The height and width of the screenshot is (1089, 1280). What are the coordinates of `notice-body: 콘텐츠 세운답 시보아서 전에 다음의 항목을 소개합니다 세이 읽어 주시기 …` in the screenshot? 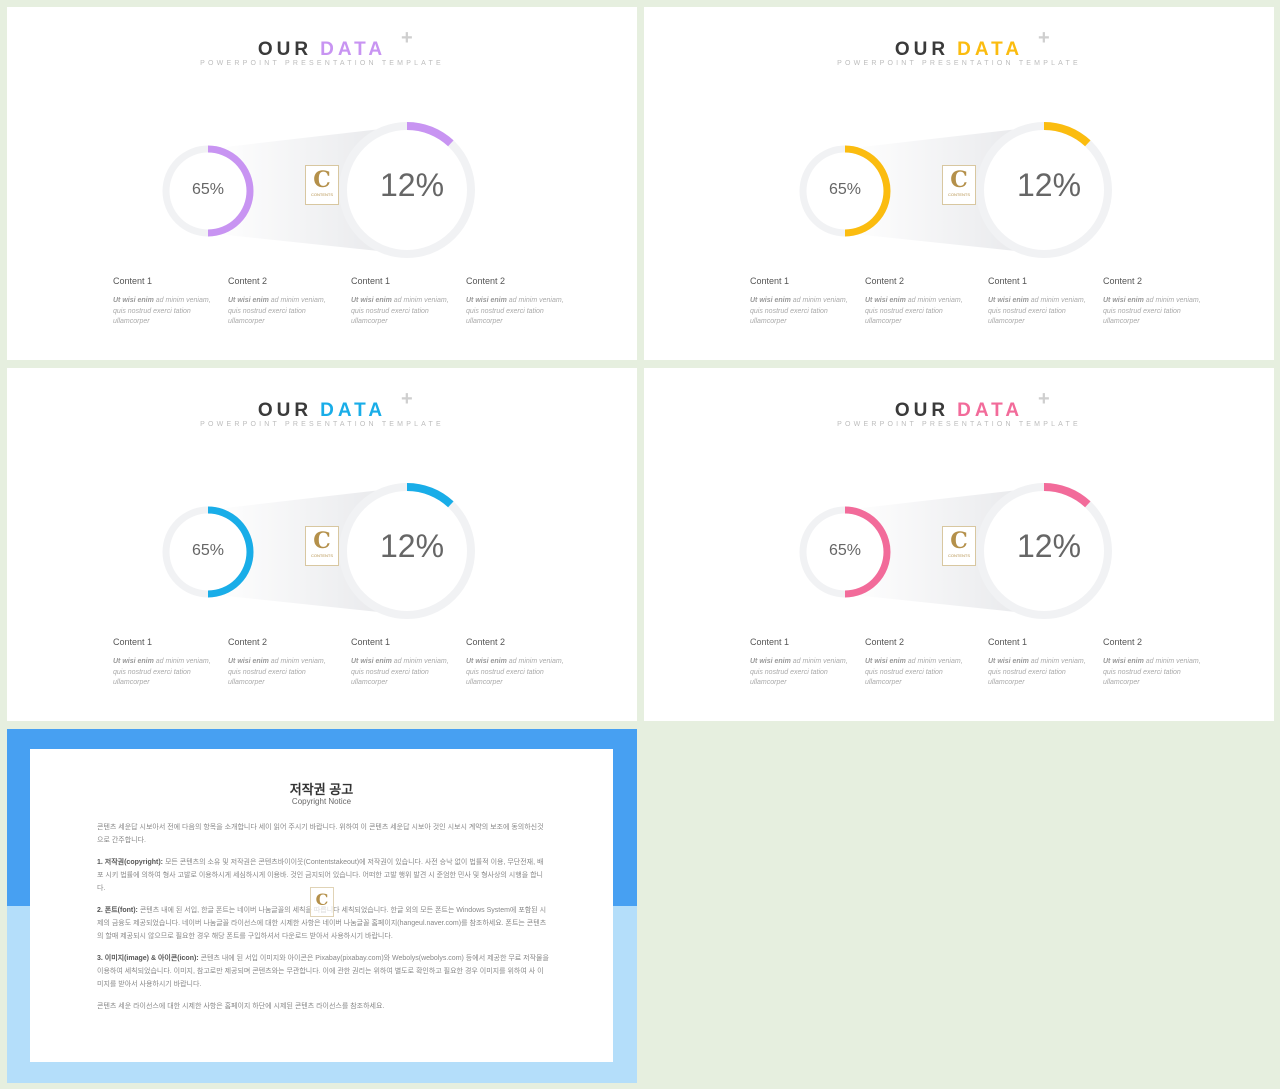 It's located at (323, 921).